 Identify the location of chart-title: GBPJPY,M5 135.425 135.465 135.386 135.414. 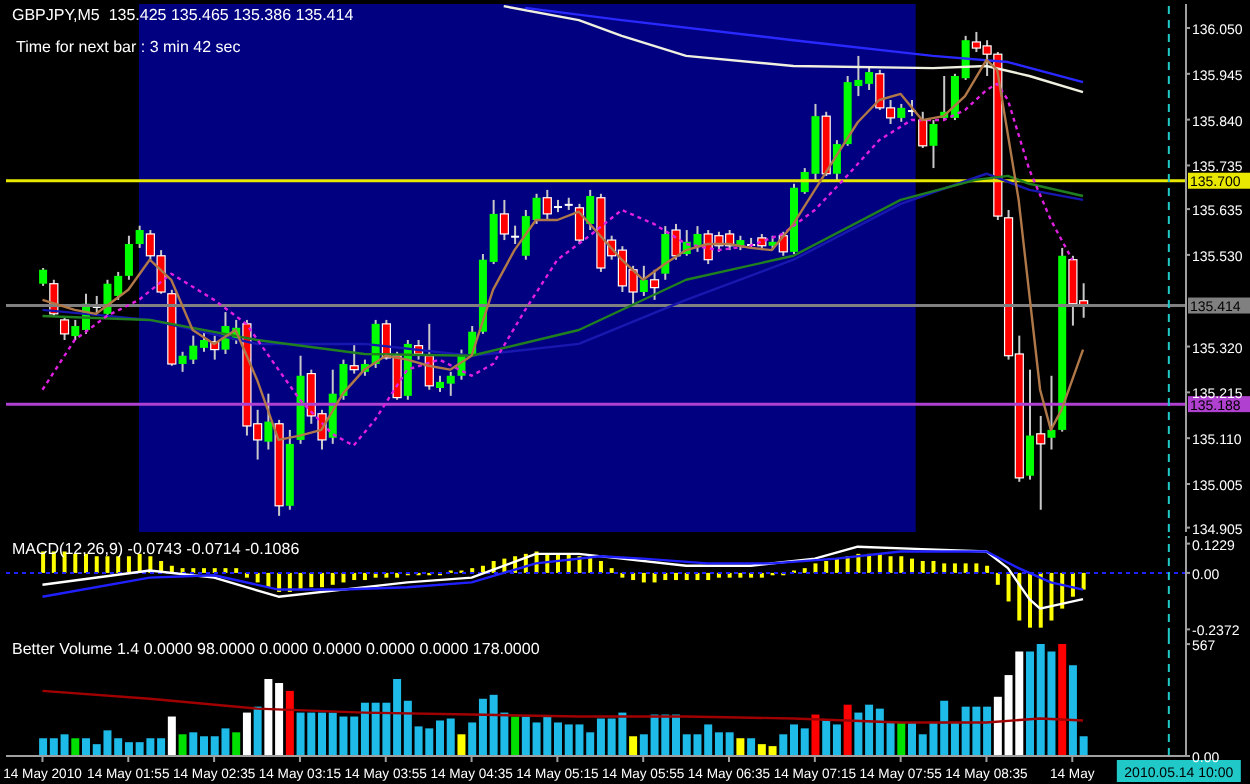
(183, 15).